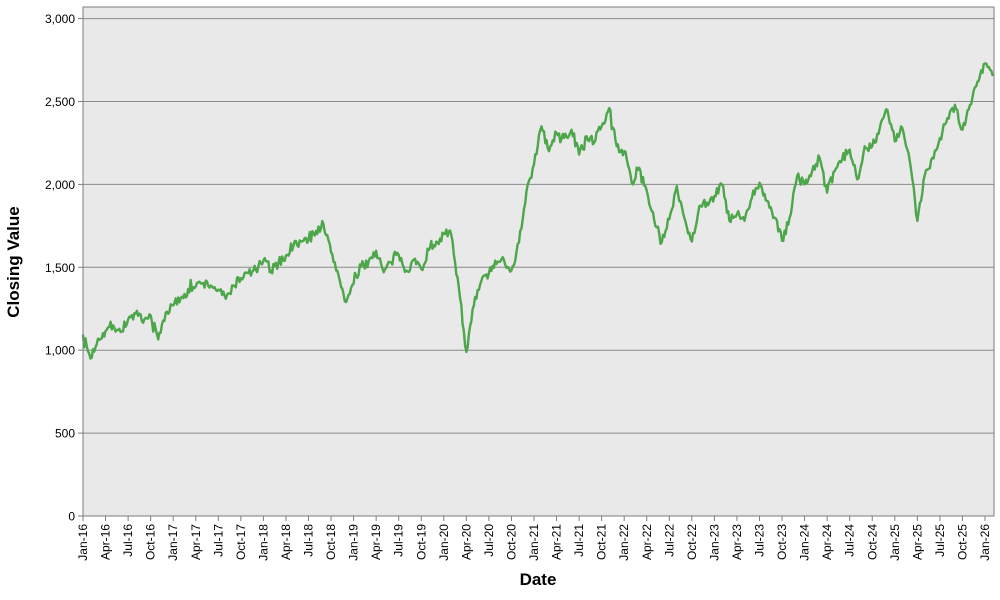 This screenshot has width=1000, height=600. I want to click on x-tick-label: Jul-20, so click(489, 540).